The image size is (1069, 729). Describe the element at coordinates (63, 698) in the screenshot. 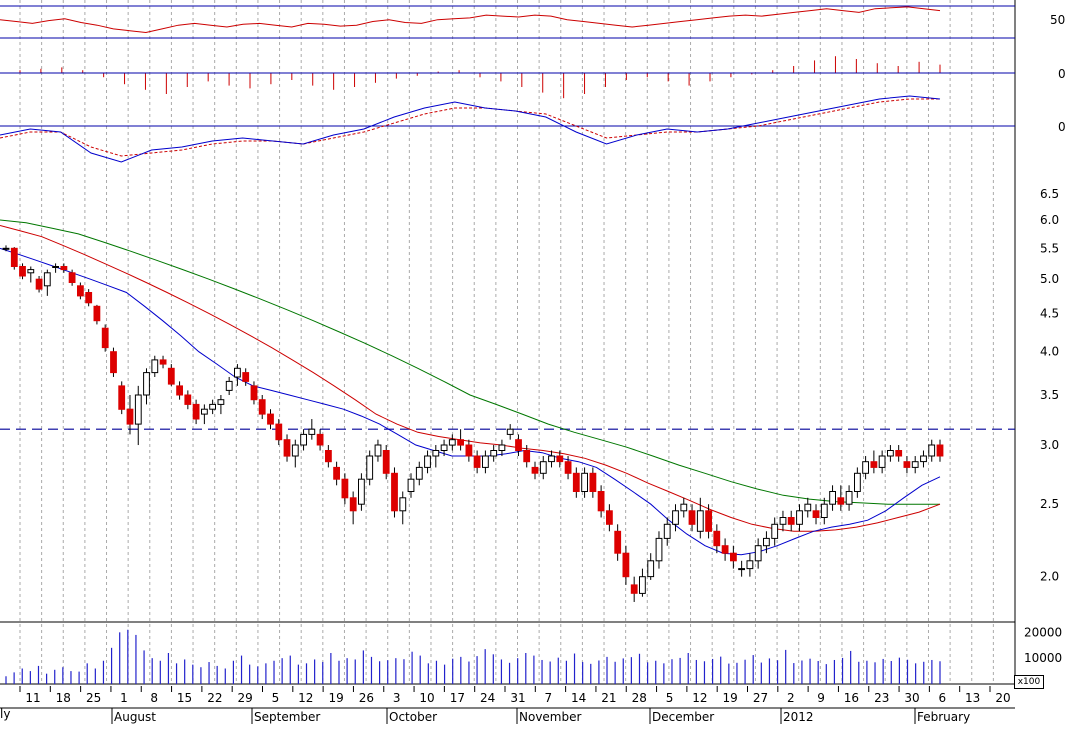

I see `date-tick-label: 18` at that location.